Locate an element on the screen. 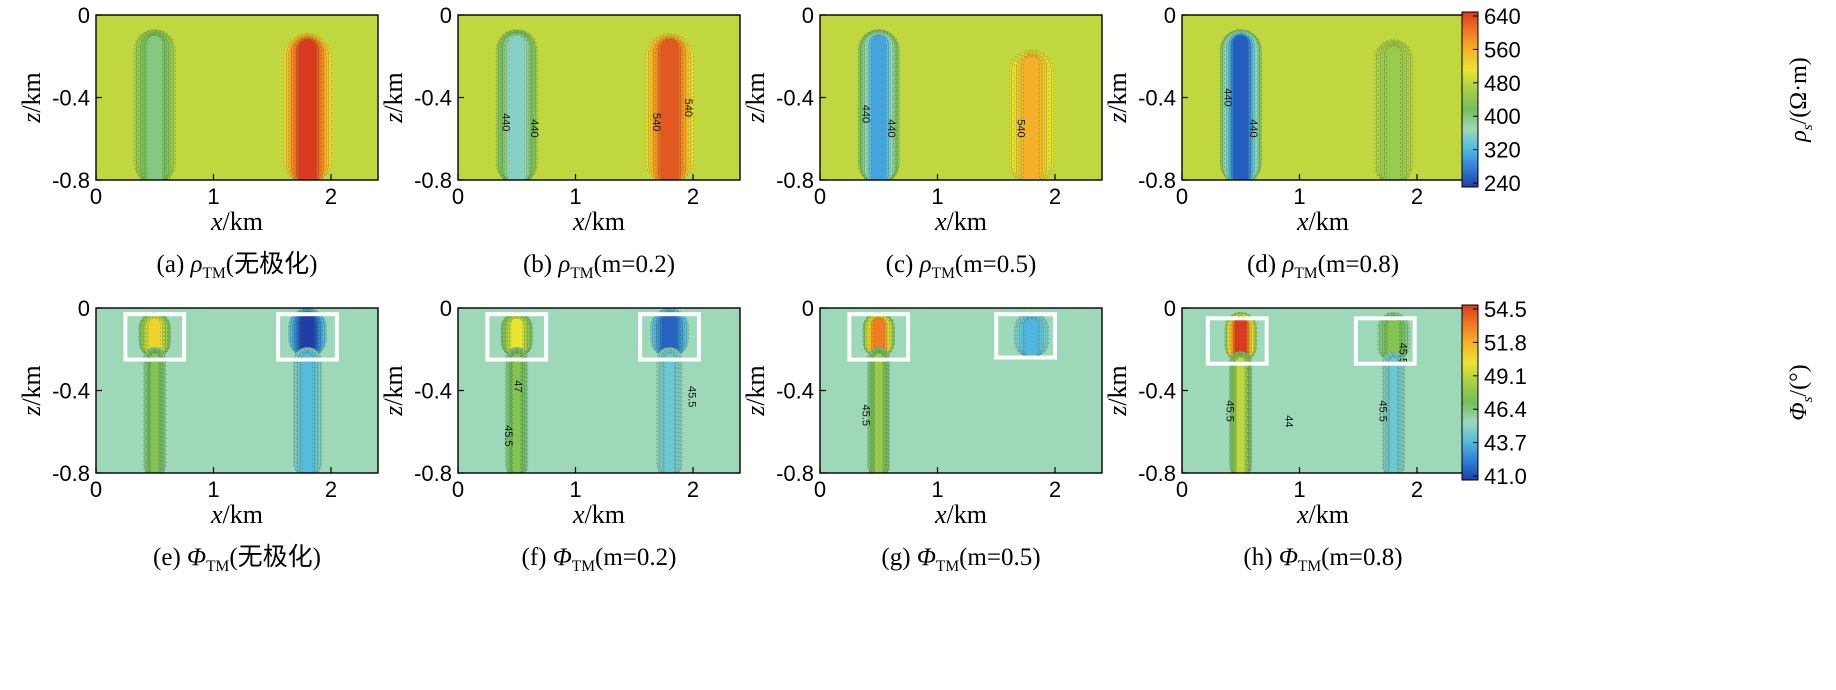  caption-g: (g) ΦTM(m=0.5) is located at coordinates (960, 559).